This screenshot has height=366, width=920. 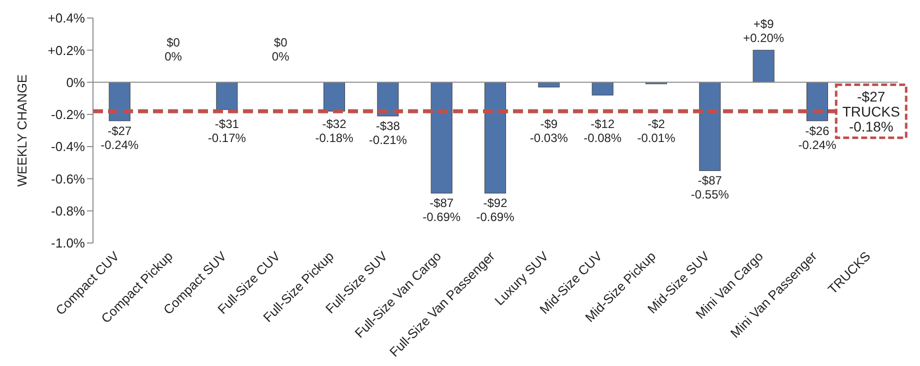 What do you see at coordinates (388, 133) in the screenshot?
I see `data-label: -$38 -0.21%` at bounding box center [388, 133].